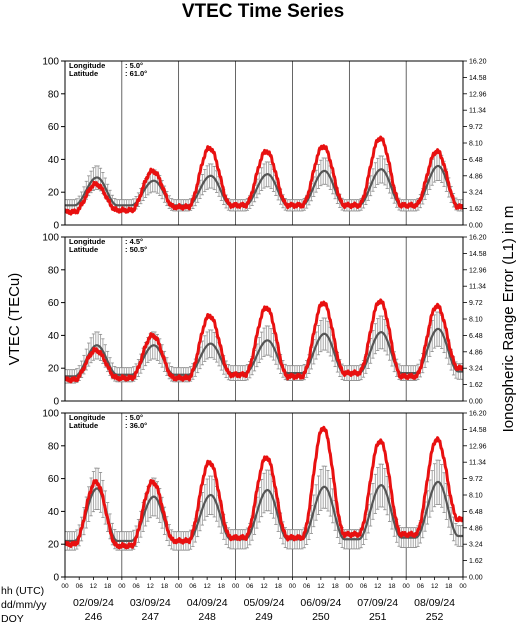 This screenshot has width=526, height=623. What do you see at coordinates (476, 160) in the screenshot?
I see `right-tick-label: 6.48` at bounding box center [476, 160].